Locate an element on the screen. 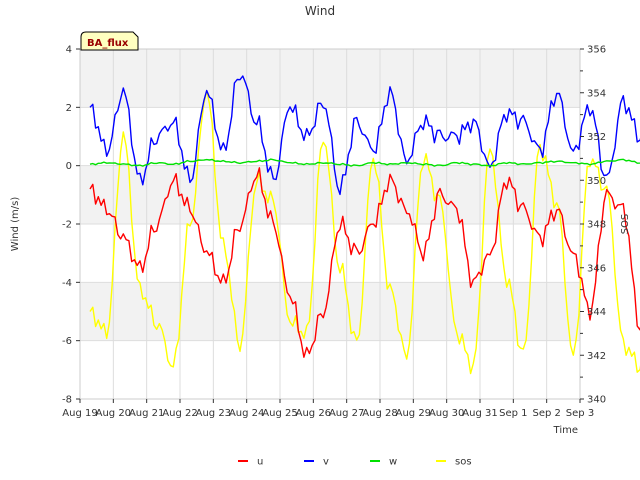 This screenshot has width=640, height=480. y2-axis-label: SOS is located at coordinates (625, 224).